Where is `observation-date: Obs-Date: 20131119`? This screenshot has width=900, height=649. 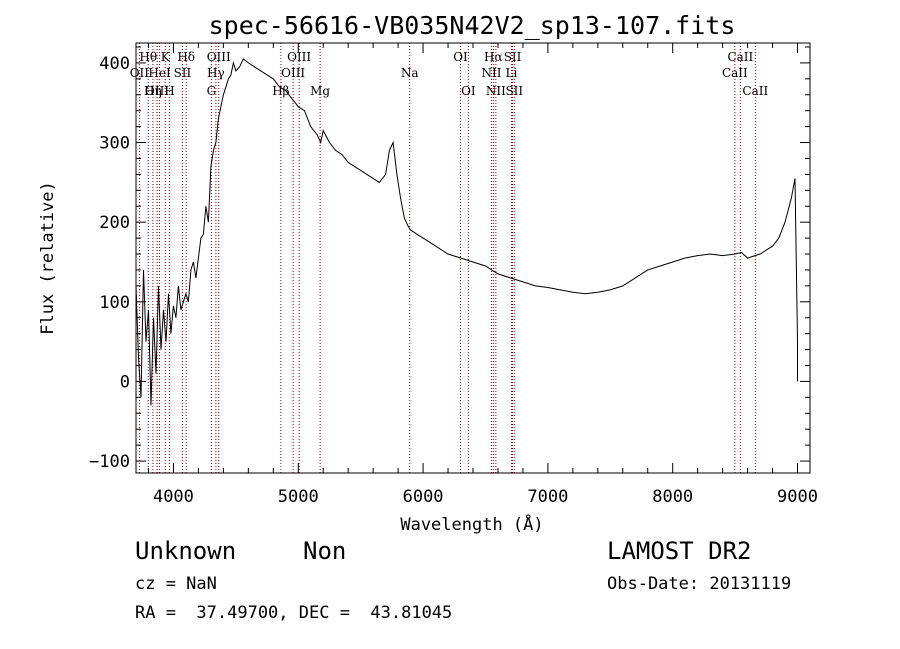 observation-date: Obs-Date: 20131119 is located at coordinates (699, 584).